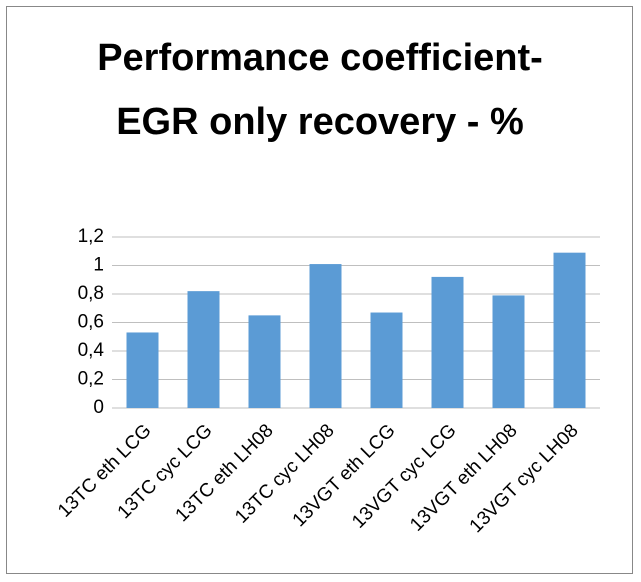 The width and height of the screenshot is (641, 582). Describe the element at coordinates (91, 236) in the screenshot. I see `y-tick-label: 1,2` at that location.